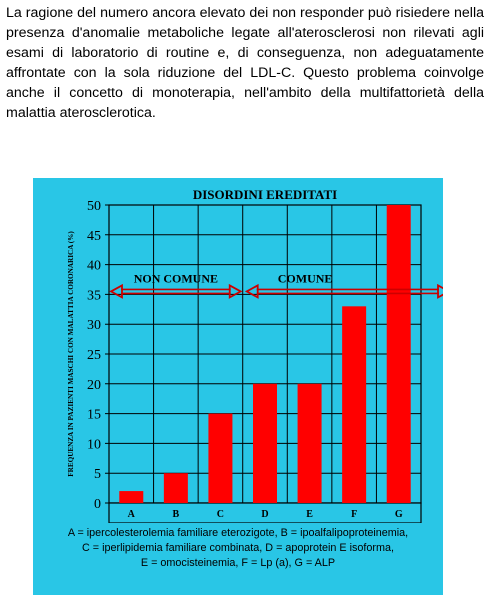 The width and height of the screenshot is (489, 601). Describe the element at coordinates (347, 285) in the screenshot. I see `annotation-arrow: COMUNE` at that location.